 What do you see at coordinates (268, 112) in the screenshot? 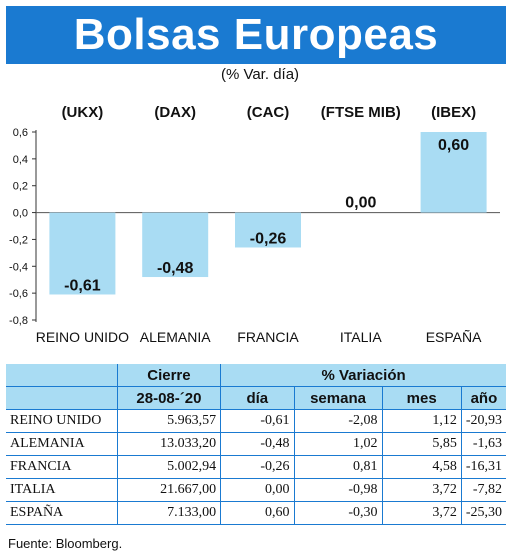
I see `ticker-label: (CAC)` at bounding box center [268, 112].